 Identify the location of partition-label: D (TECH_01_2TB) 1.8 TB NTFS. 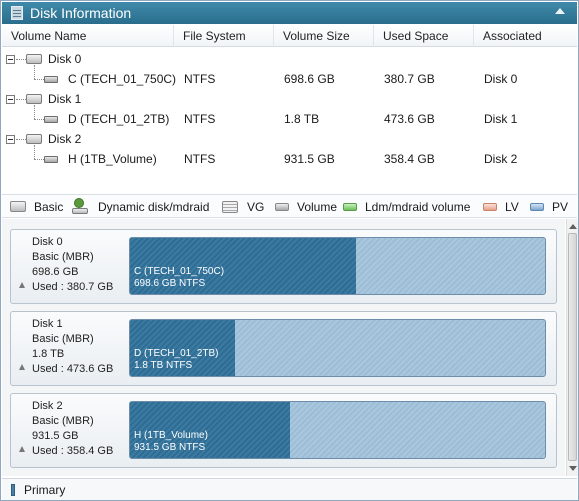
(176, 360).